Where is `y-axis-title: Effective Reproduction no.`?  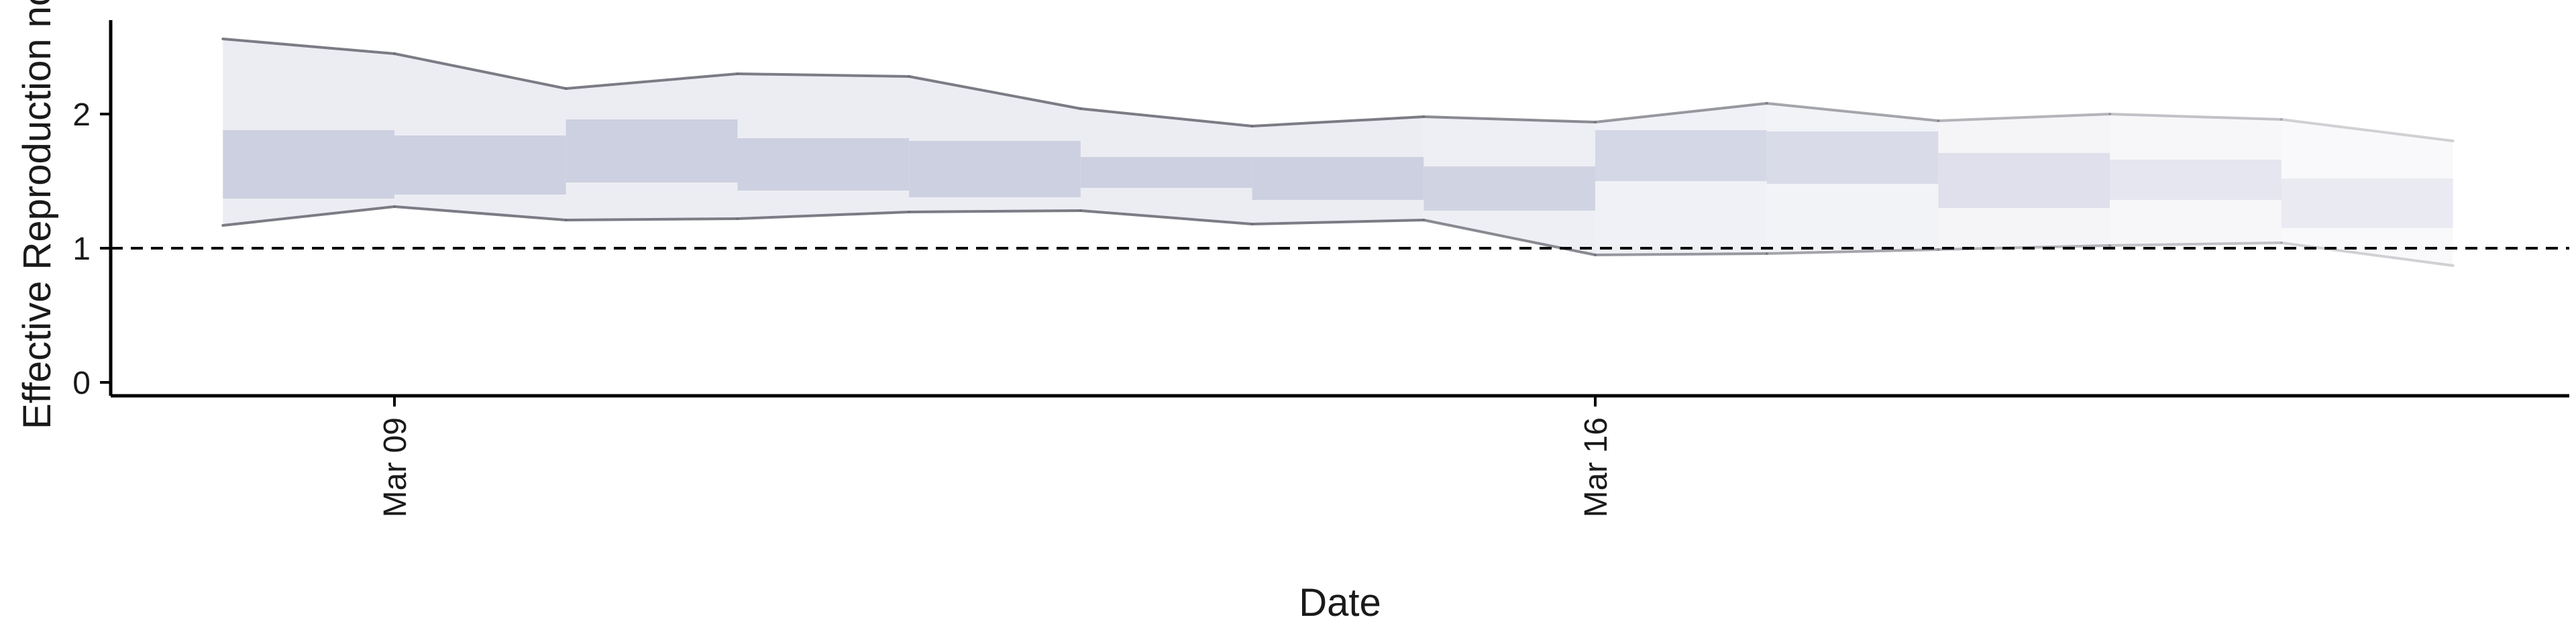
y-axis-title: Effective Reproduction no. is located at coordinates (37, 214).